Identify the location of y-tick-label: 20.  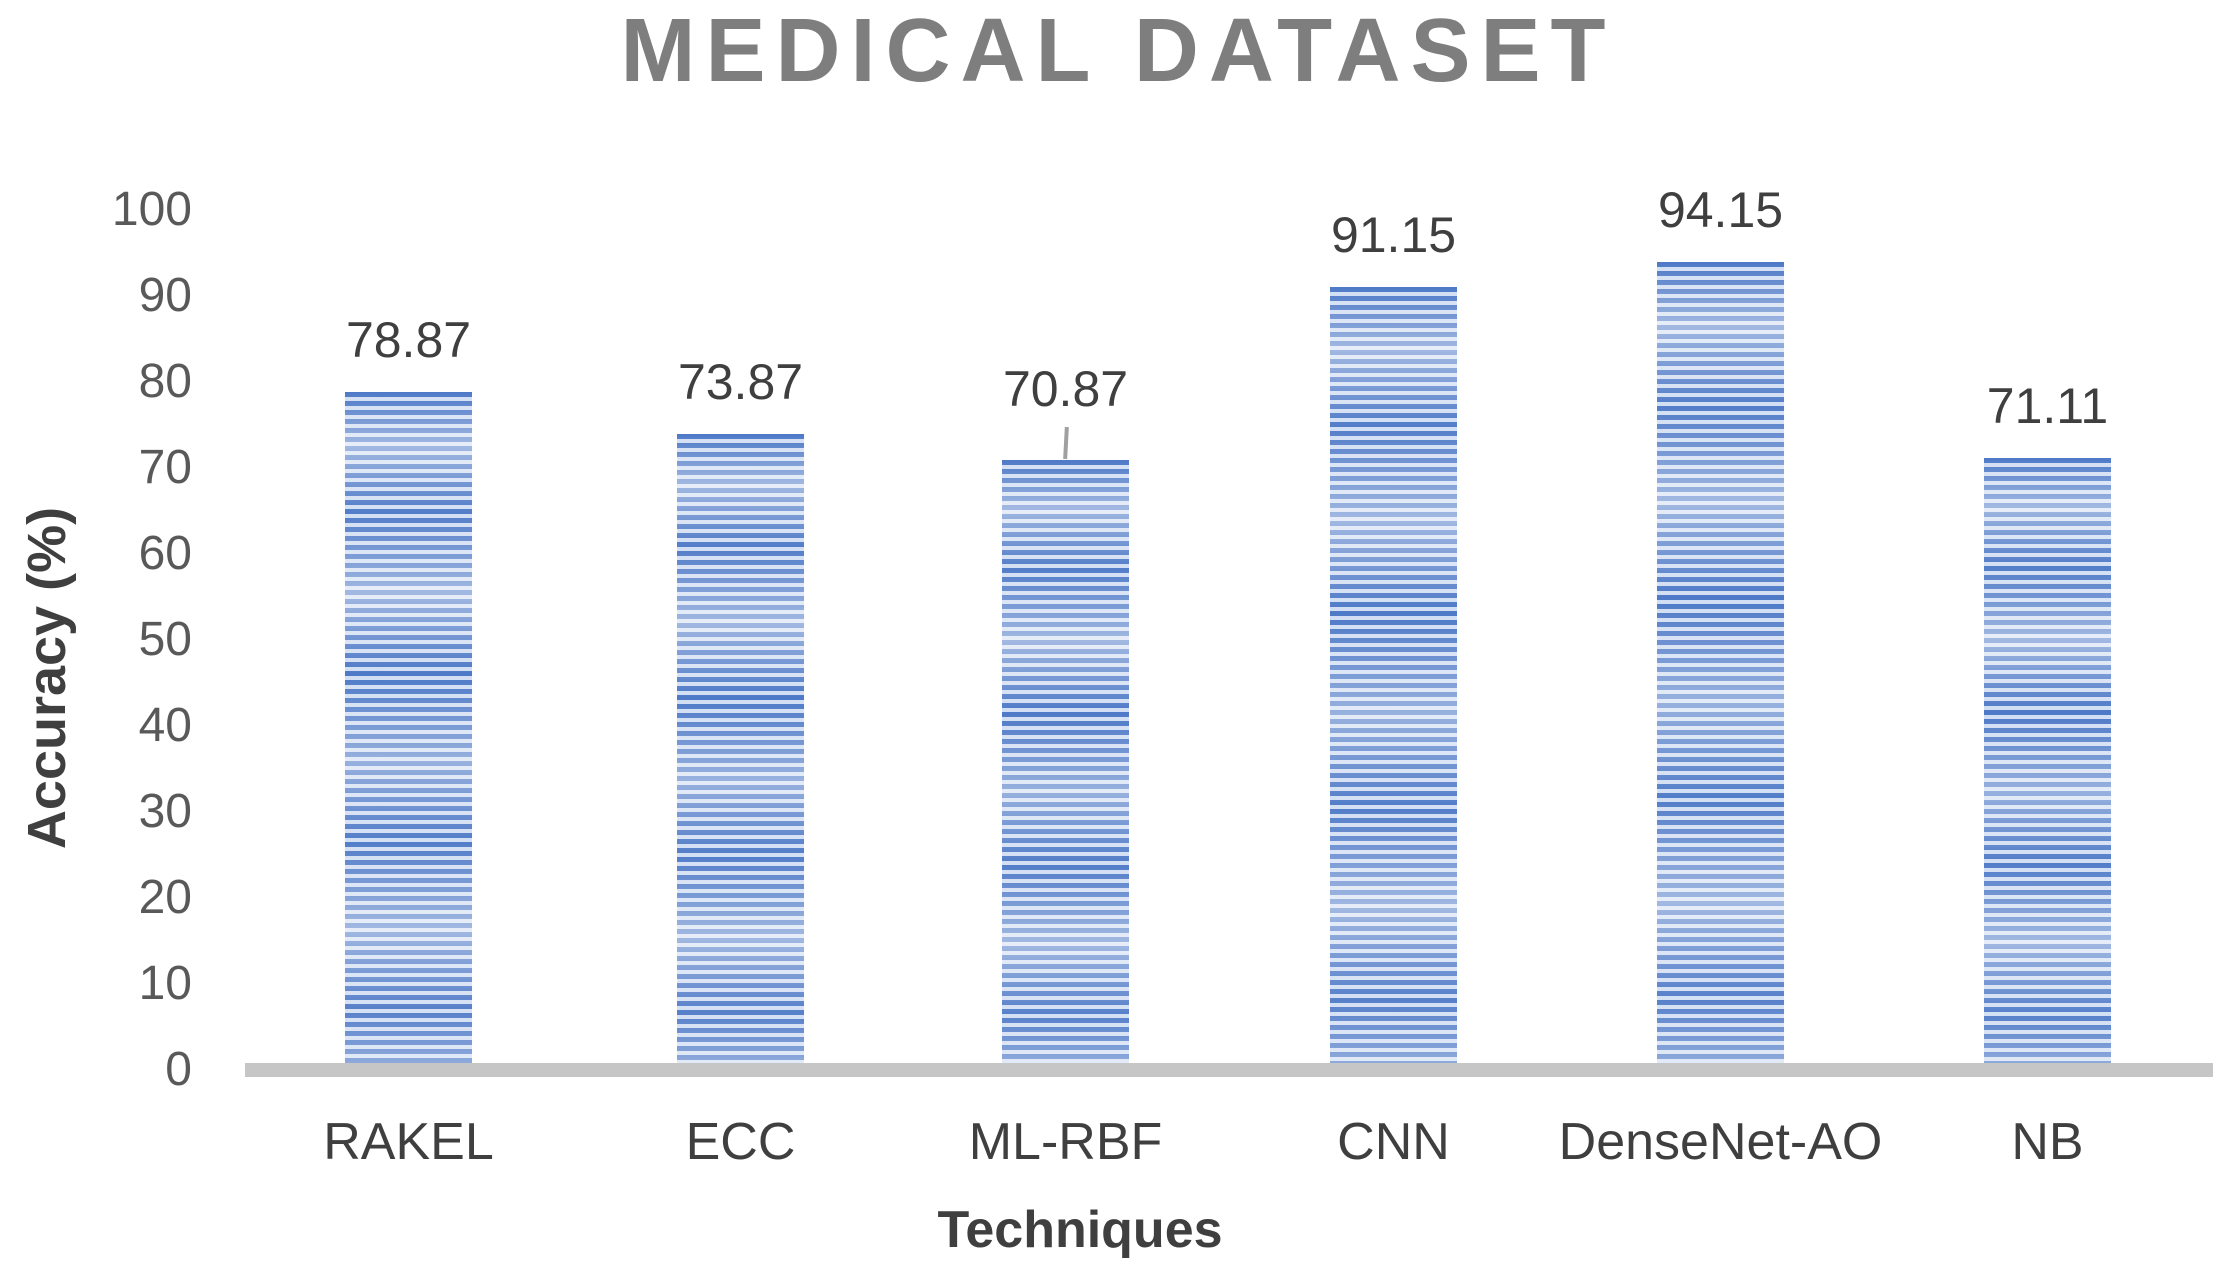
(165, 897).